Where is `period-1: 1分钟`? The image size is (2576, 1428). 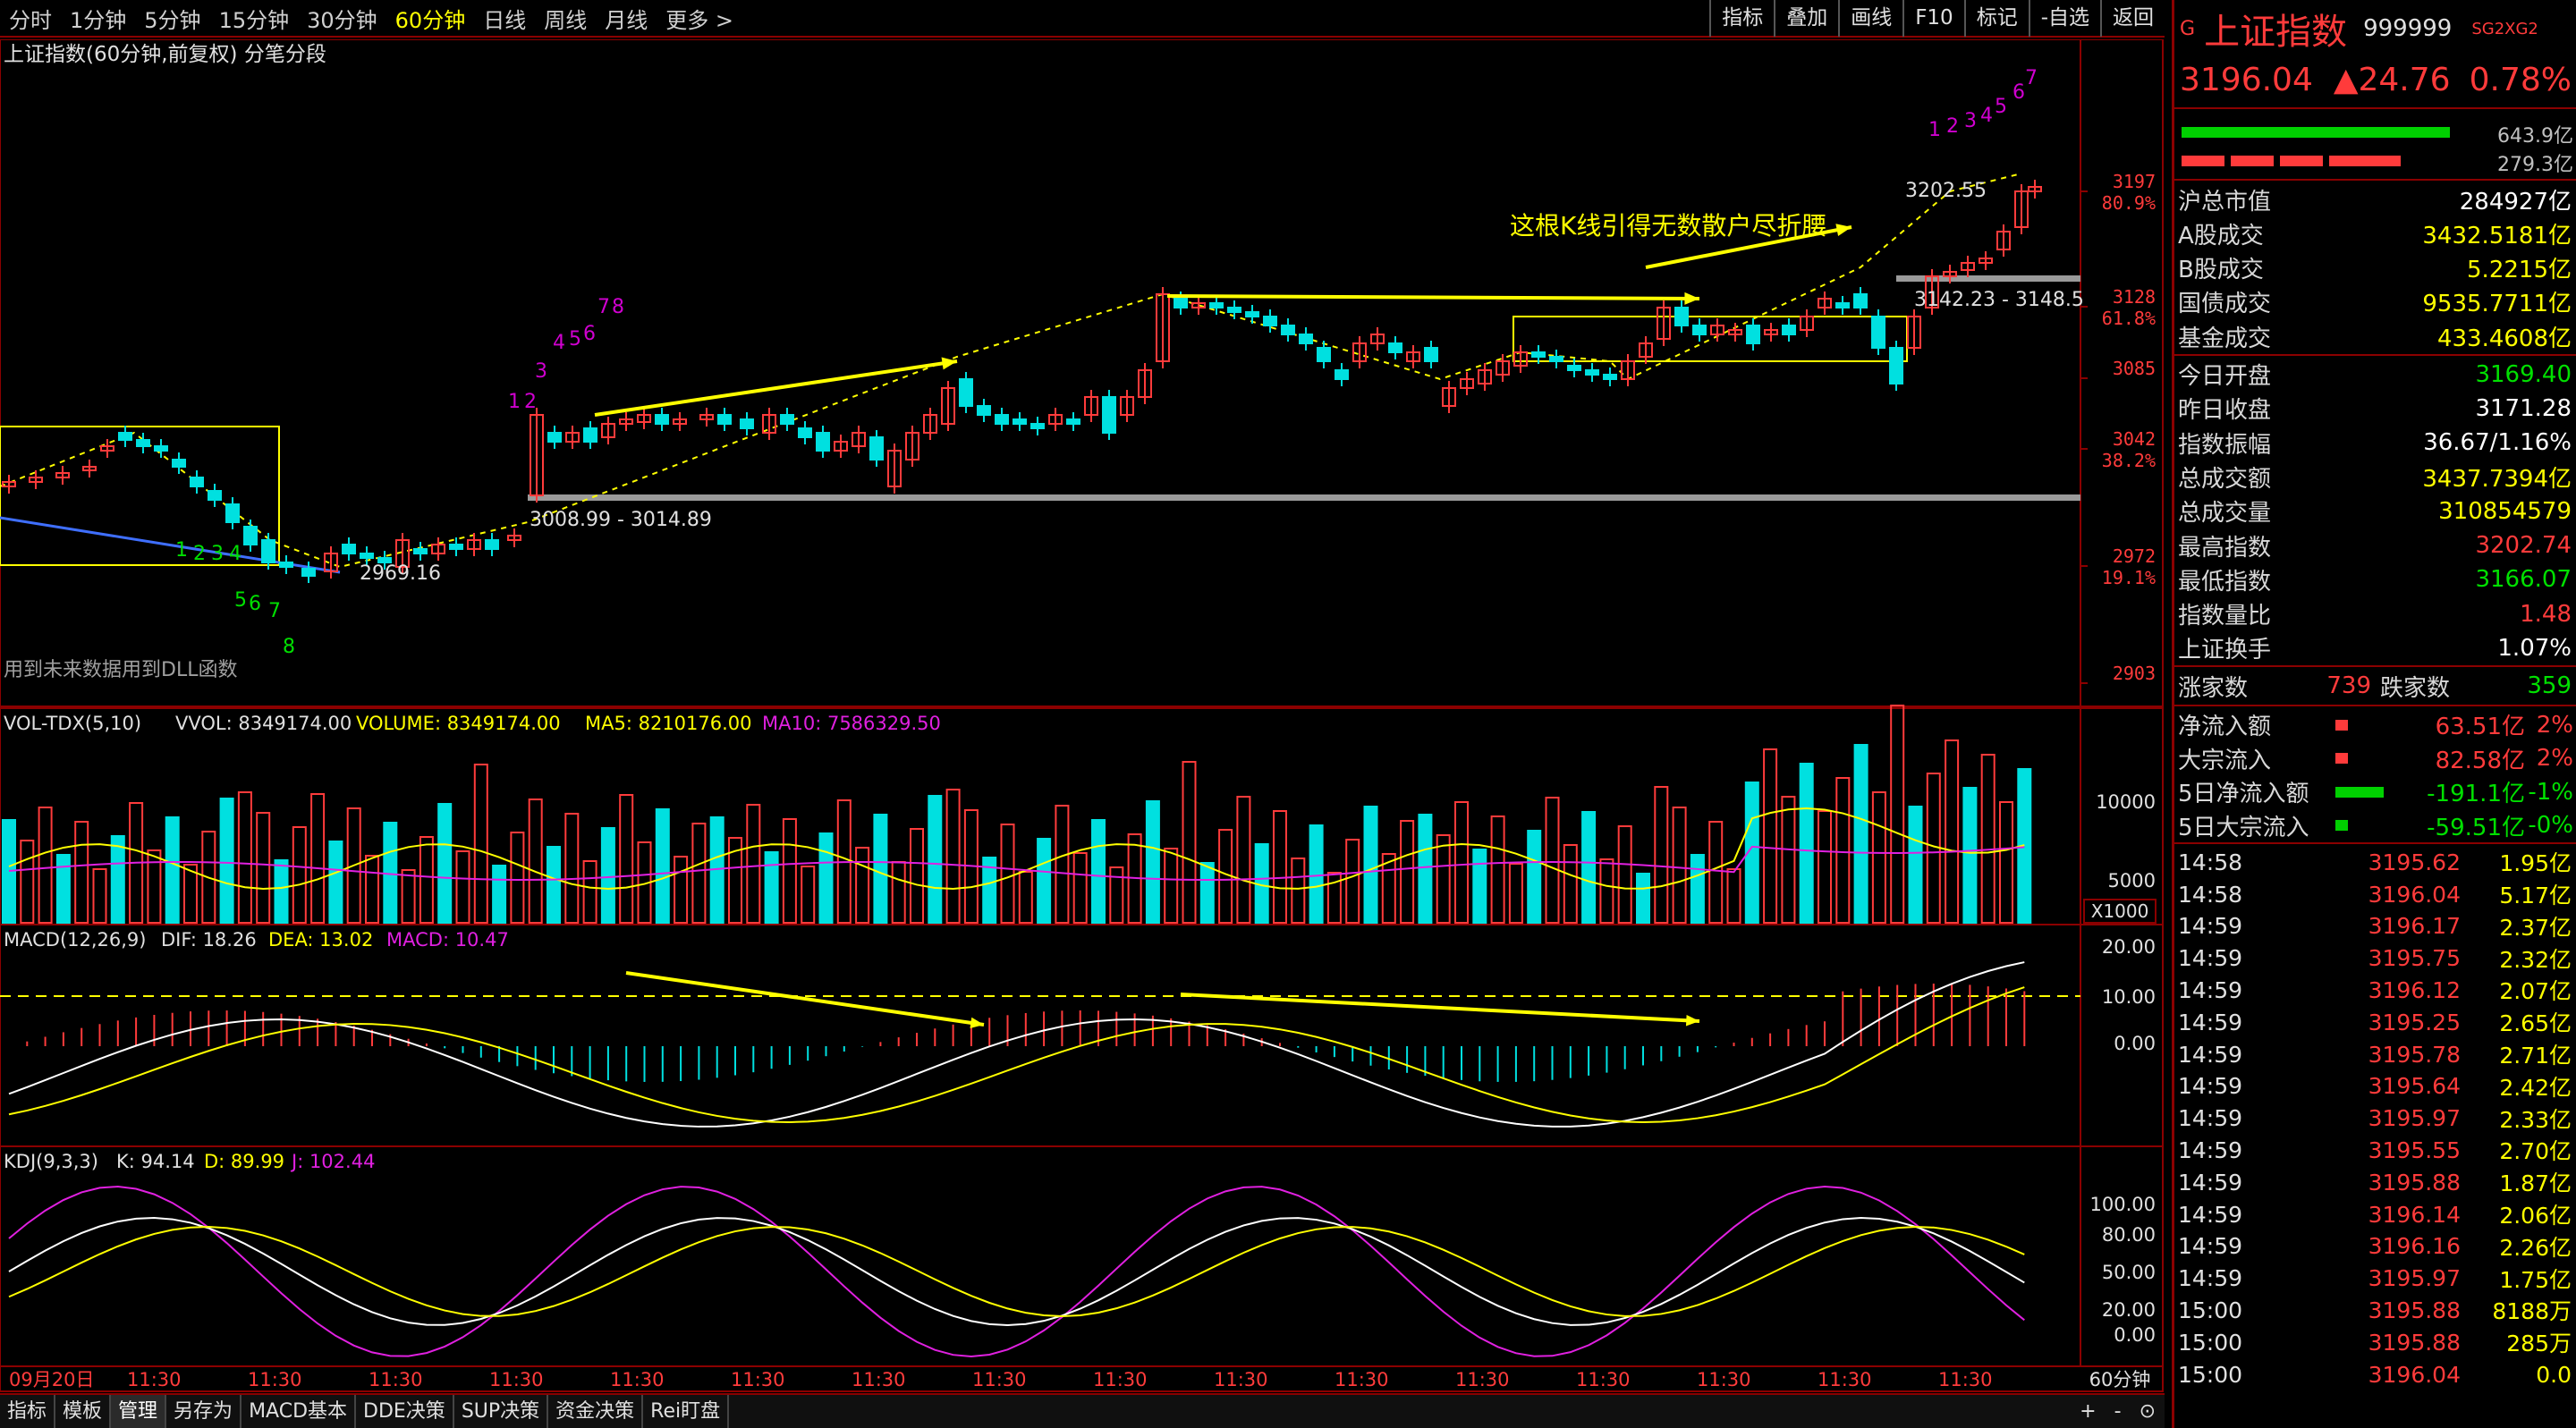
period-1: 1分钟 is located at coordinates (98, 20).